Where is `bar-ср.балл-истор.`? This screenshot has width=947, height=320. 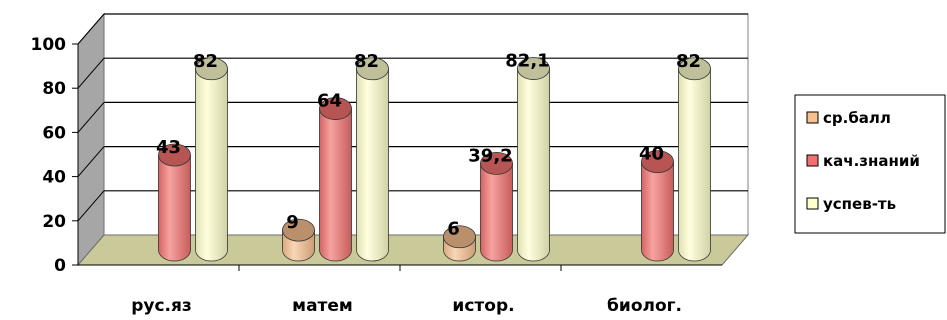 bar-ср.балл-истор. is located at coordinates (459, 243).